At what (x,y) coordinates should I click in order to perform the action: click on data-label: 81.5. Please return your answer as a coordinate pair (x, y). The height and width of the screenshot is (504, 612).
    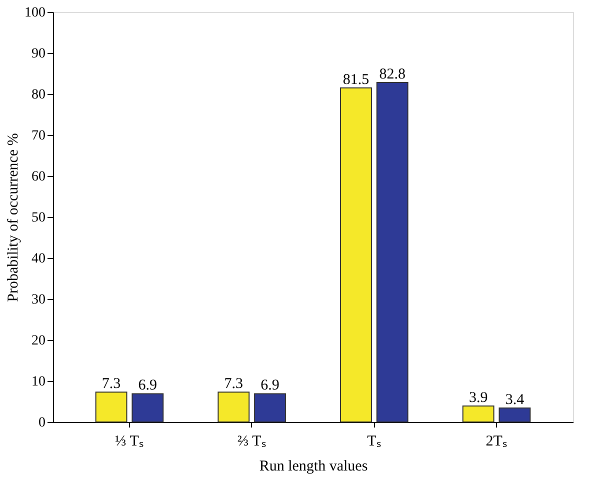
    Looking at the image, I should click on (356, 80).